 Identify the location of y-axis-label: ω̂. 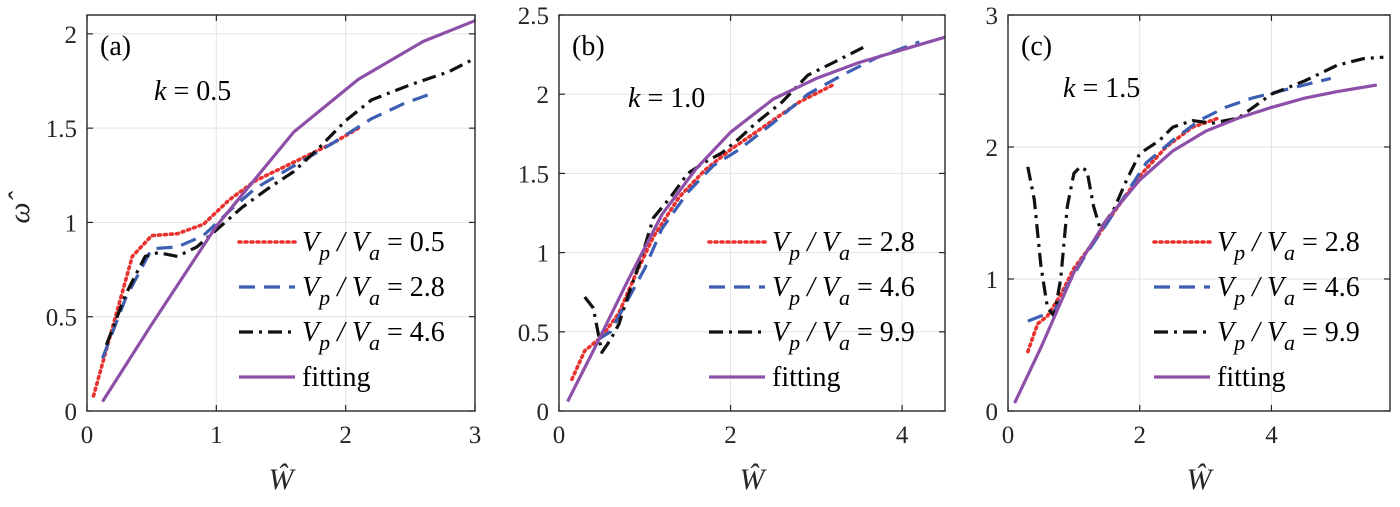
(19, 206).